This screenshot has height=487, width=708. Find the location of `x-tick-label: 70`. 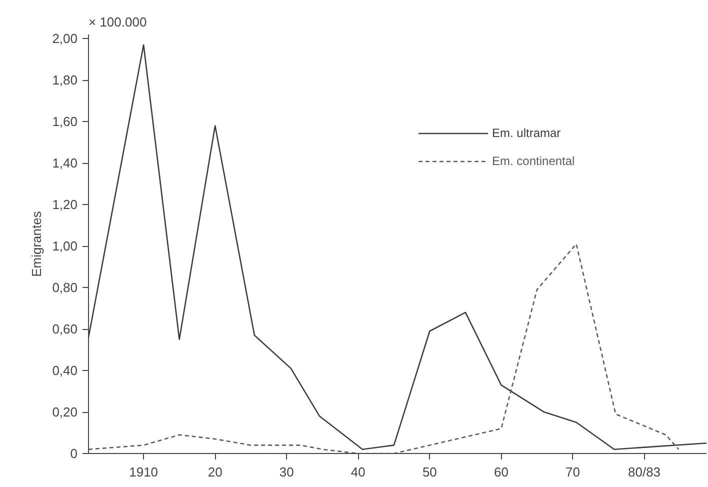

x-tick-label: 70 is located at coordinates (573, 472).